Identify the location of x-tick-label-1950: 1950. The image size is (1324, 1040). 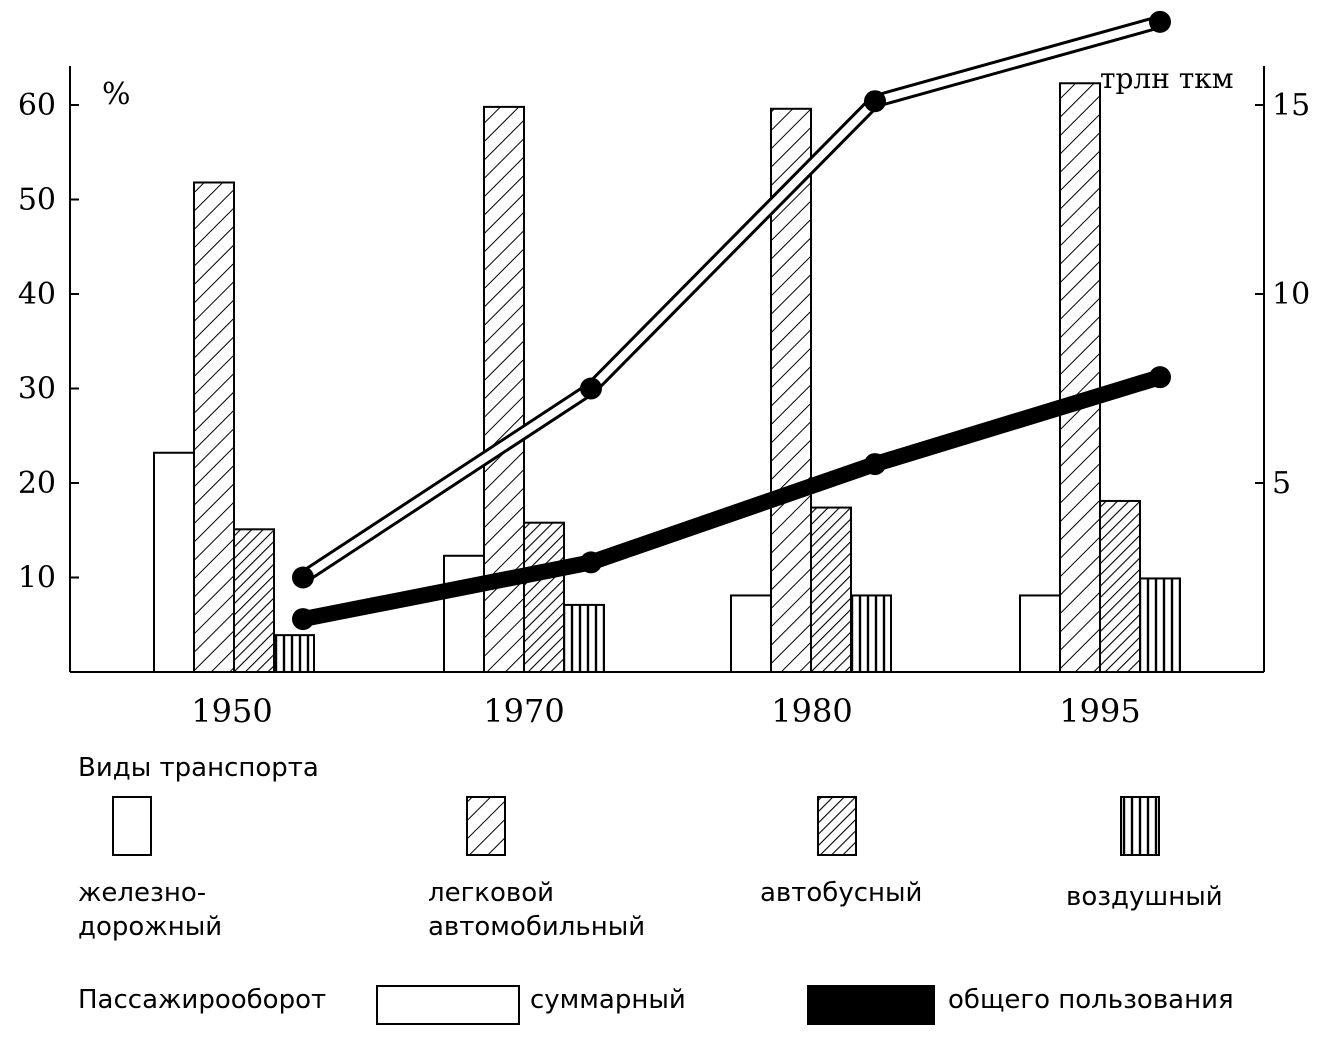
(231, 711).